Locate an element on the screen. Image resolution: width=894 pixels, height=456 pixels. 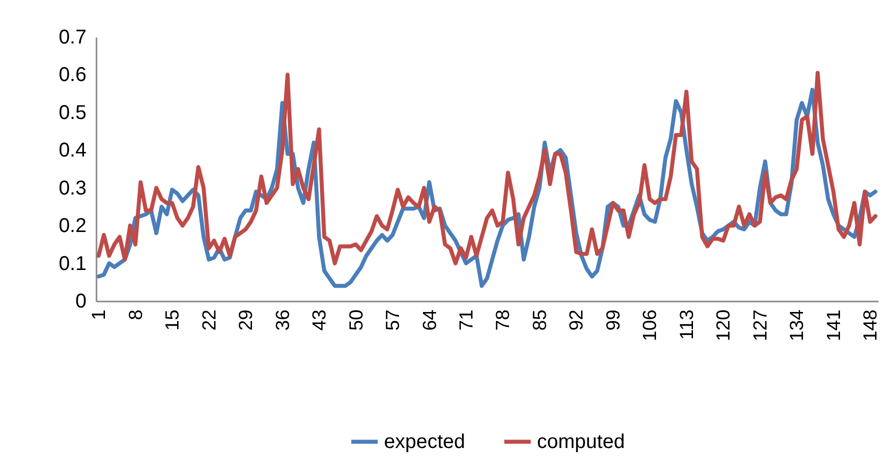
y-tick-label: 0.3 is located at coordinates (72, 188).